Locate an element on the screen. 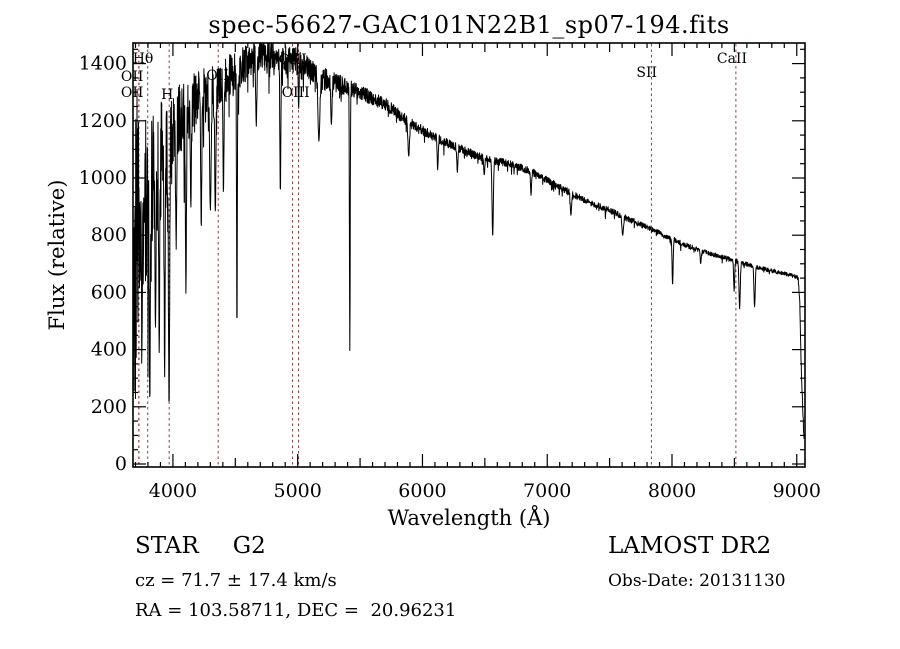 The height and width of the screenshot is (649, 900). x-axis-label: Wavelength (Å) is located at coordinates (469, 518).